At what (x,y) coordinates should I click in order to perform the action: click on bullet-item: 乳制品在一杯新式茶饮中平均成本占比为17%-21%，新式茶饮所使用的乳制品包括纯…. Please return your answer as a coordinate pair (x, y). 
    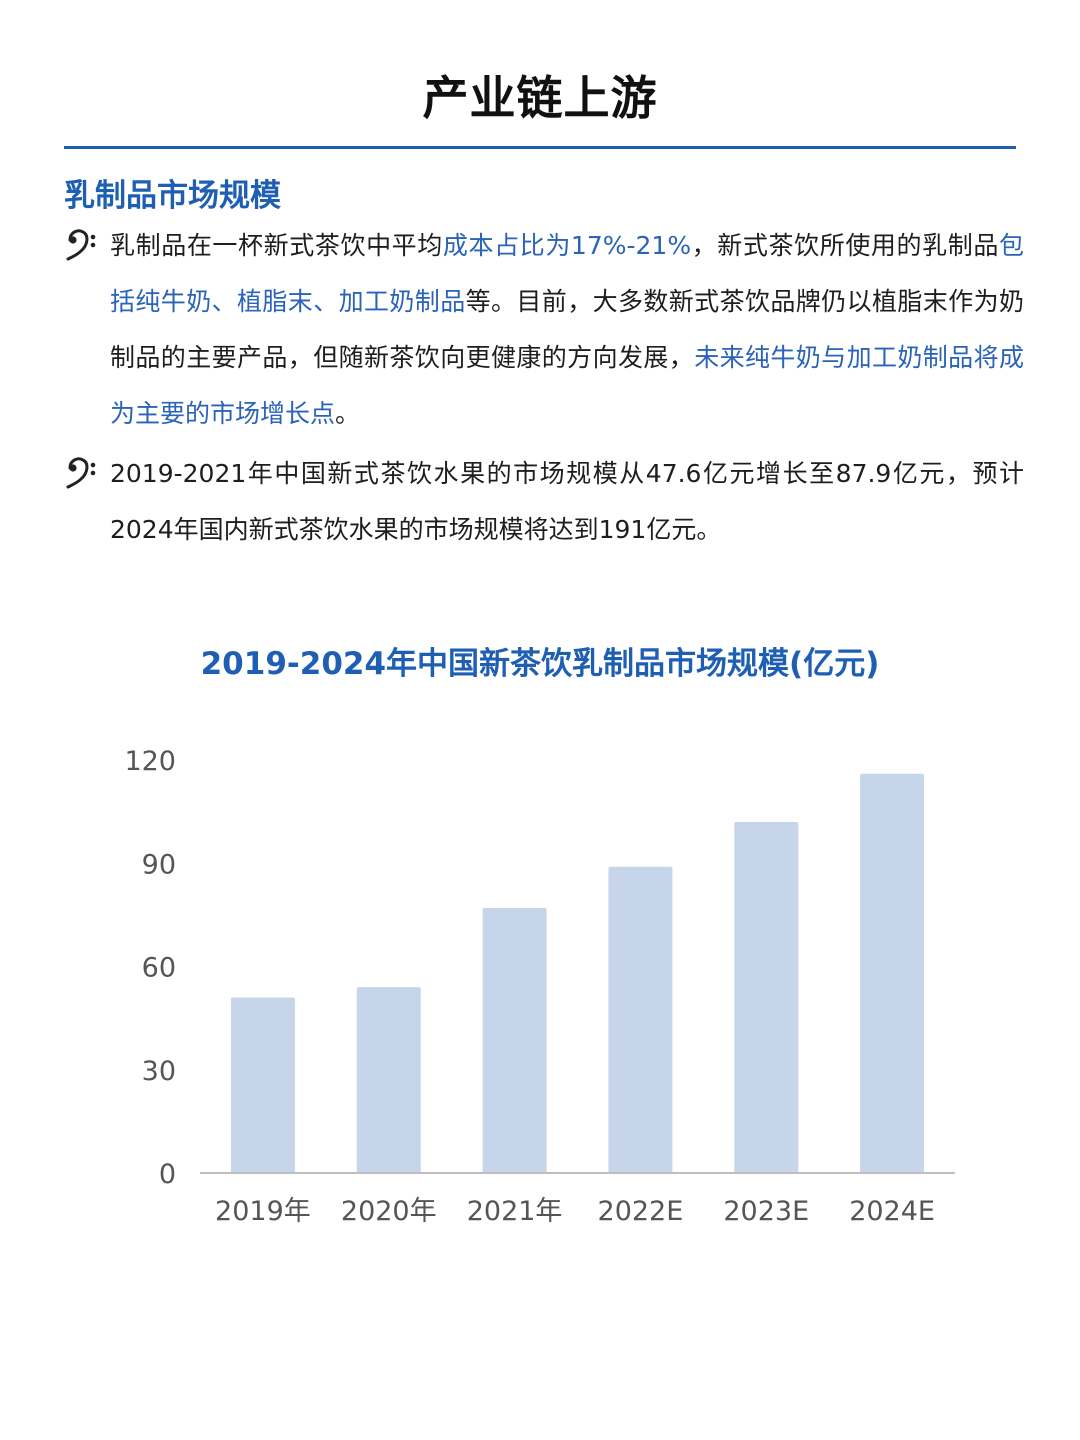
    Looking at the image, I should click on (544, 330).